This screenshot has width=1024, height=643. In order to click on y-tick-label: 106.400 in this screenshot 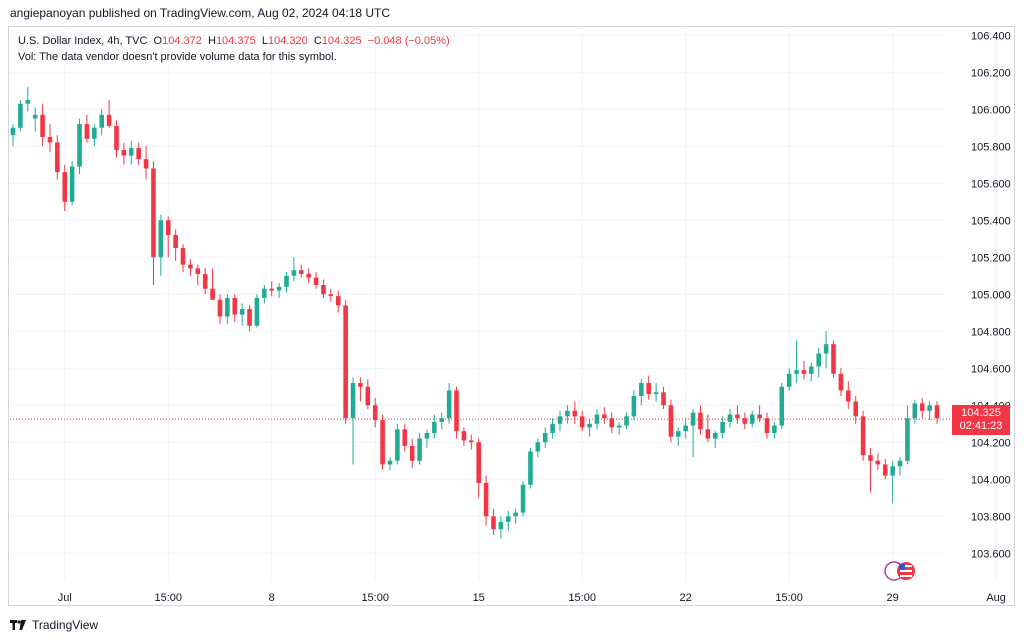, I will do `click(991, 36)`.